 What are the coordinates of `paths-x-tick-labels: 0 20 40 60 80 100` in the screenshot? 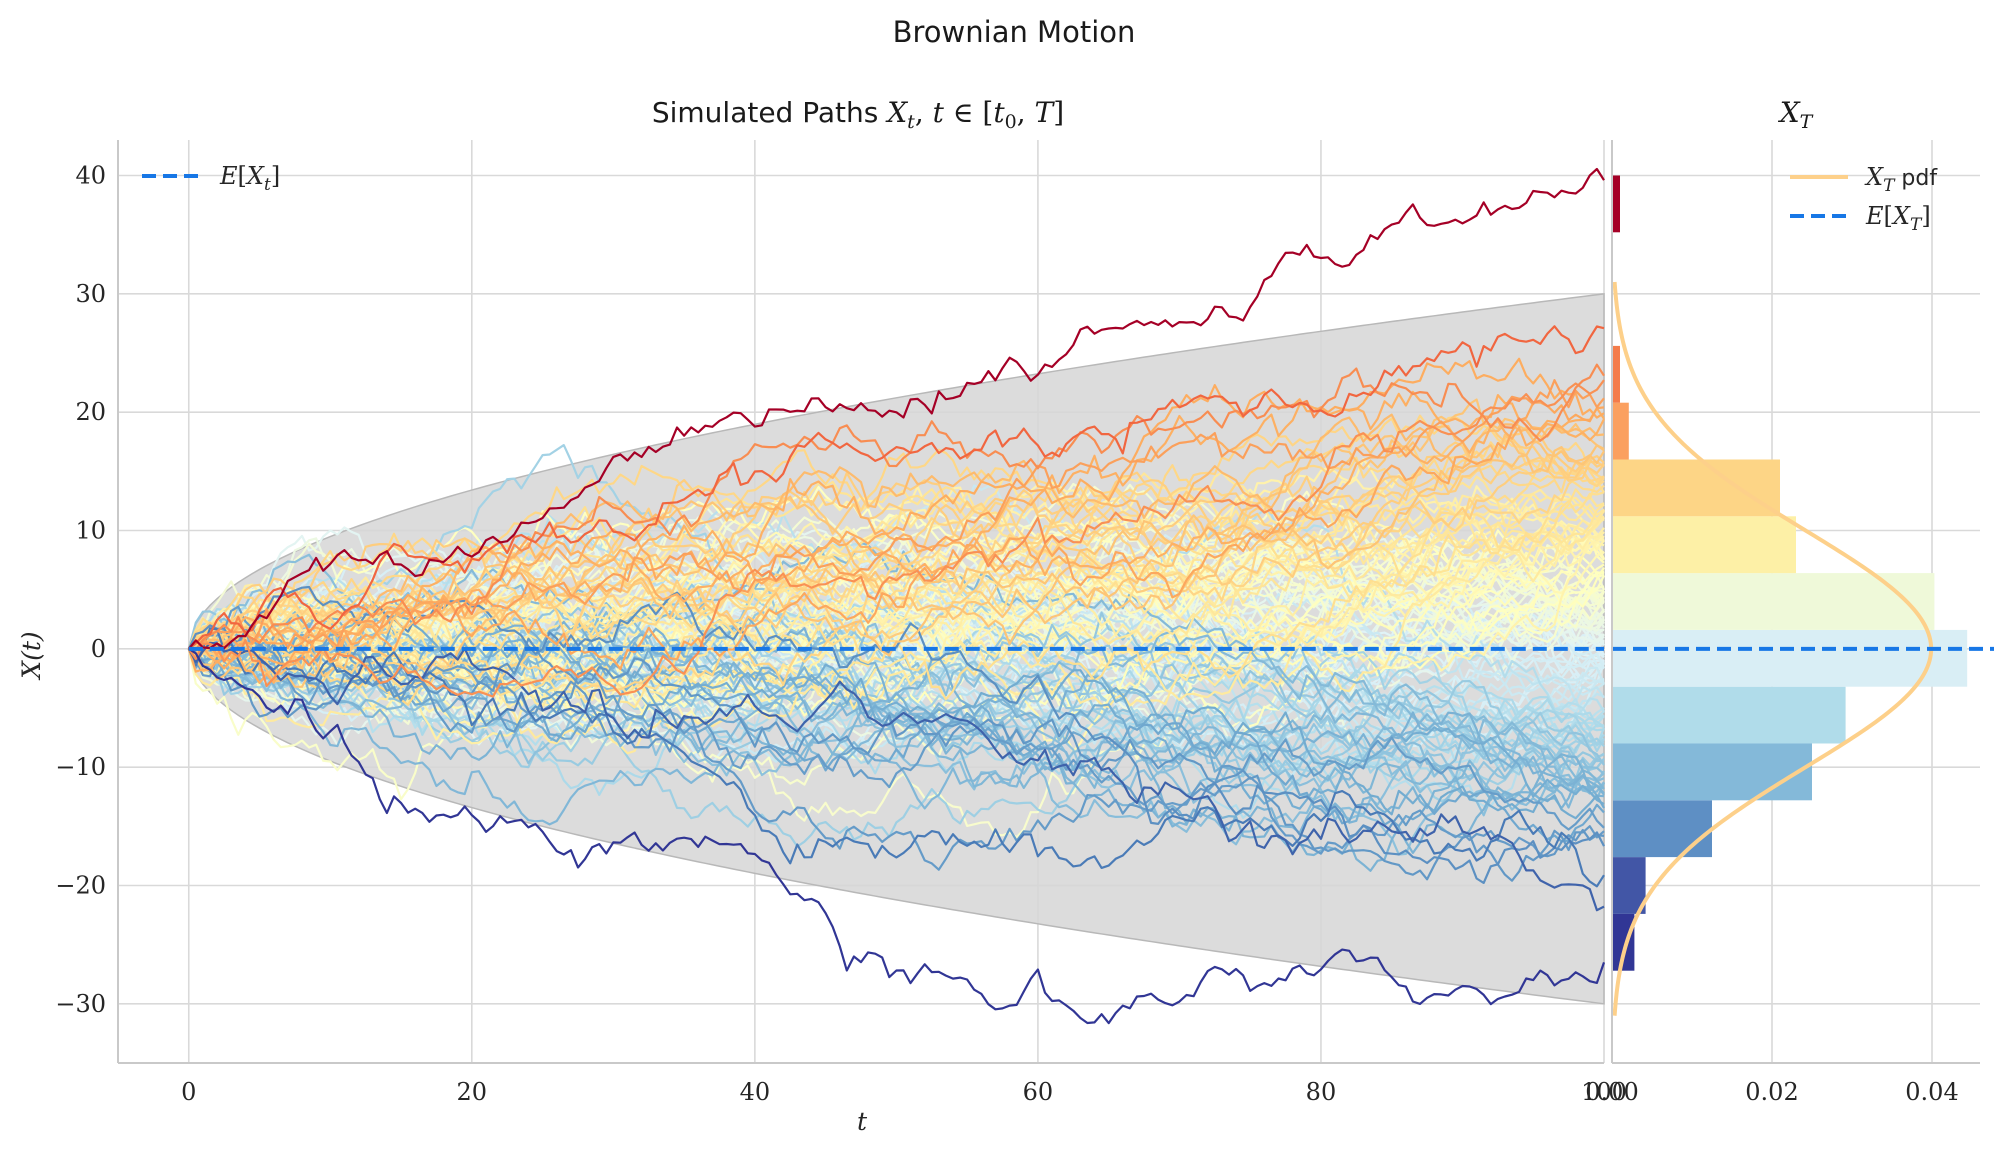 It's located at (904, 1092).